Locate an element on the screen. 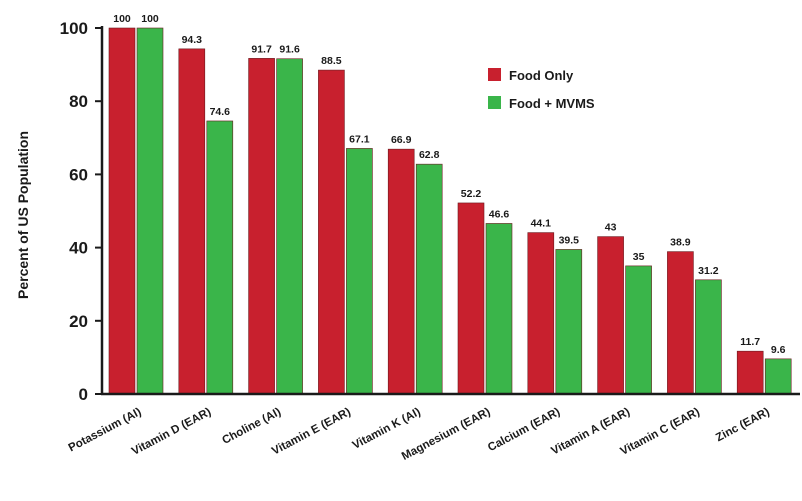 The height and width of the screenshot is (501, 802). data-label-food-mvms-zinc-ear: 9.6 is located at coordinates (778, 350).